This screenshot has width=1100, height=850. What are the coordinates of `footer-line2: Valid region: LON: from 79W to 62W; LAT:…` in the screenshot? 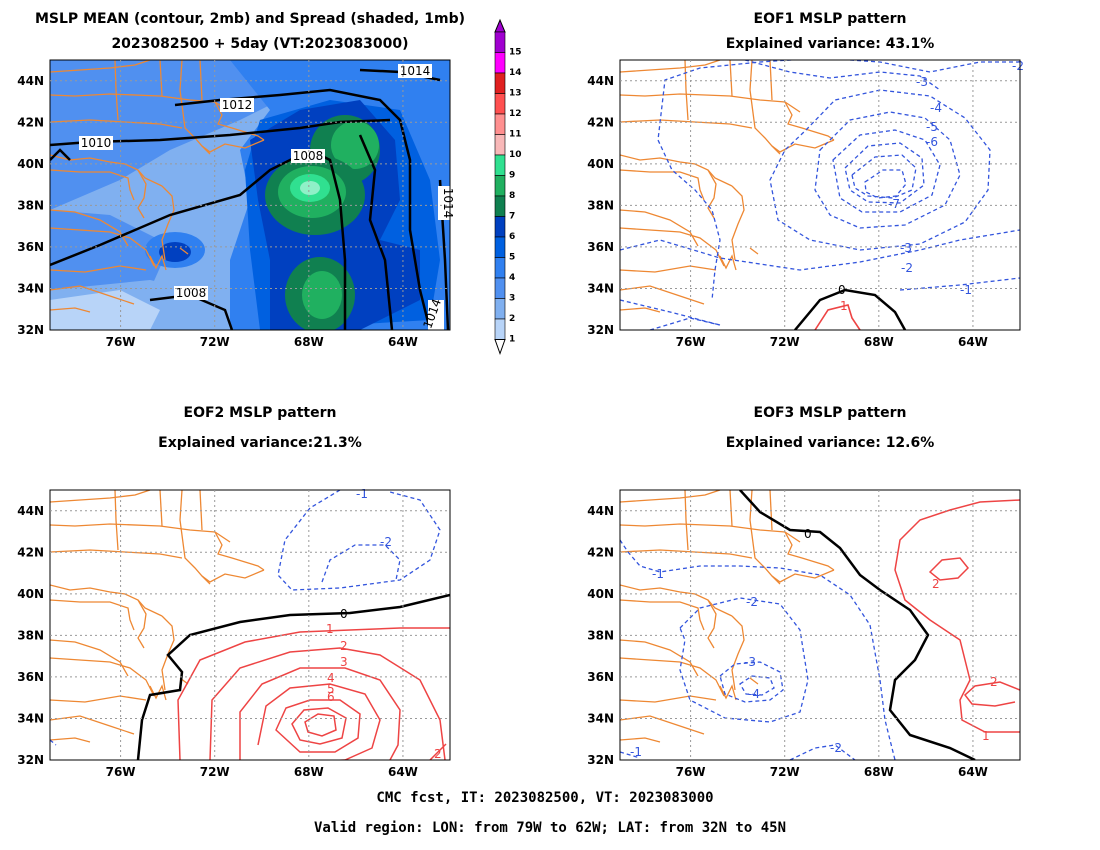 It's located at (550, 828).